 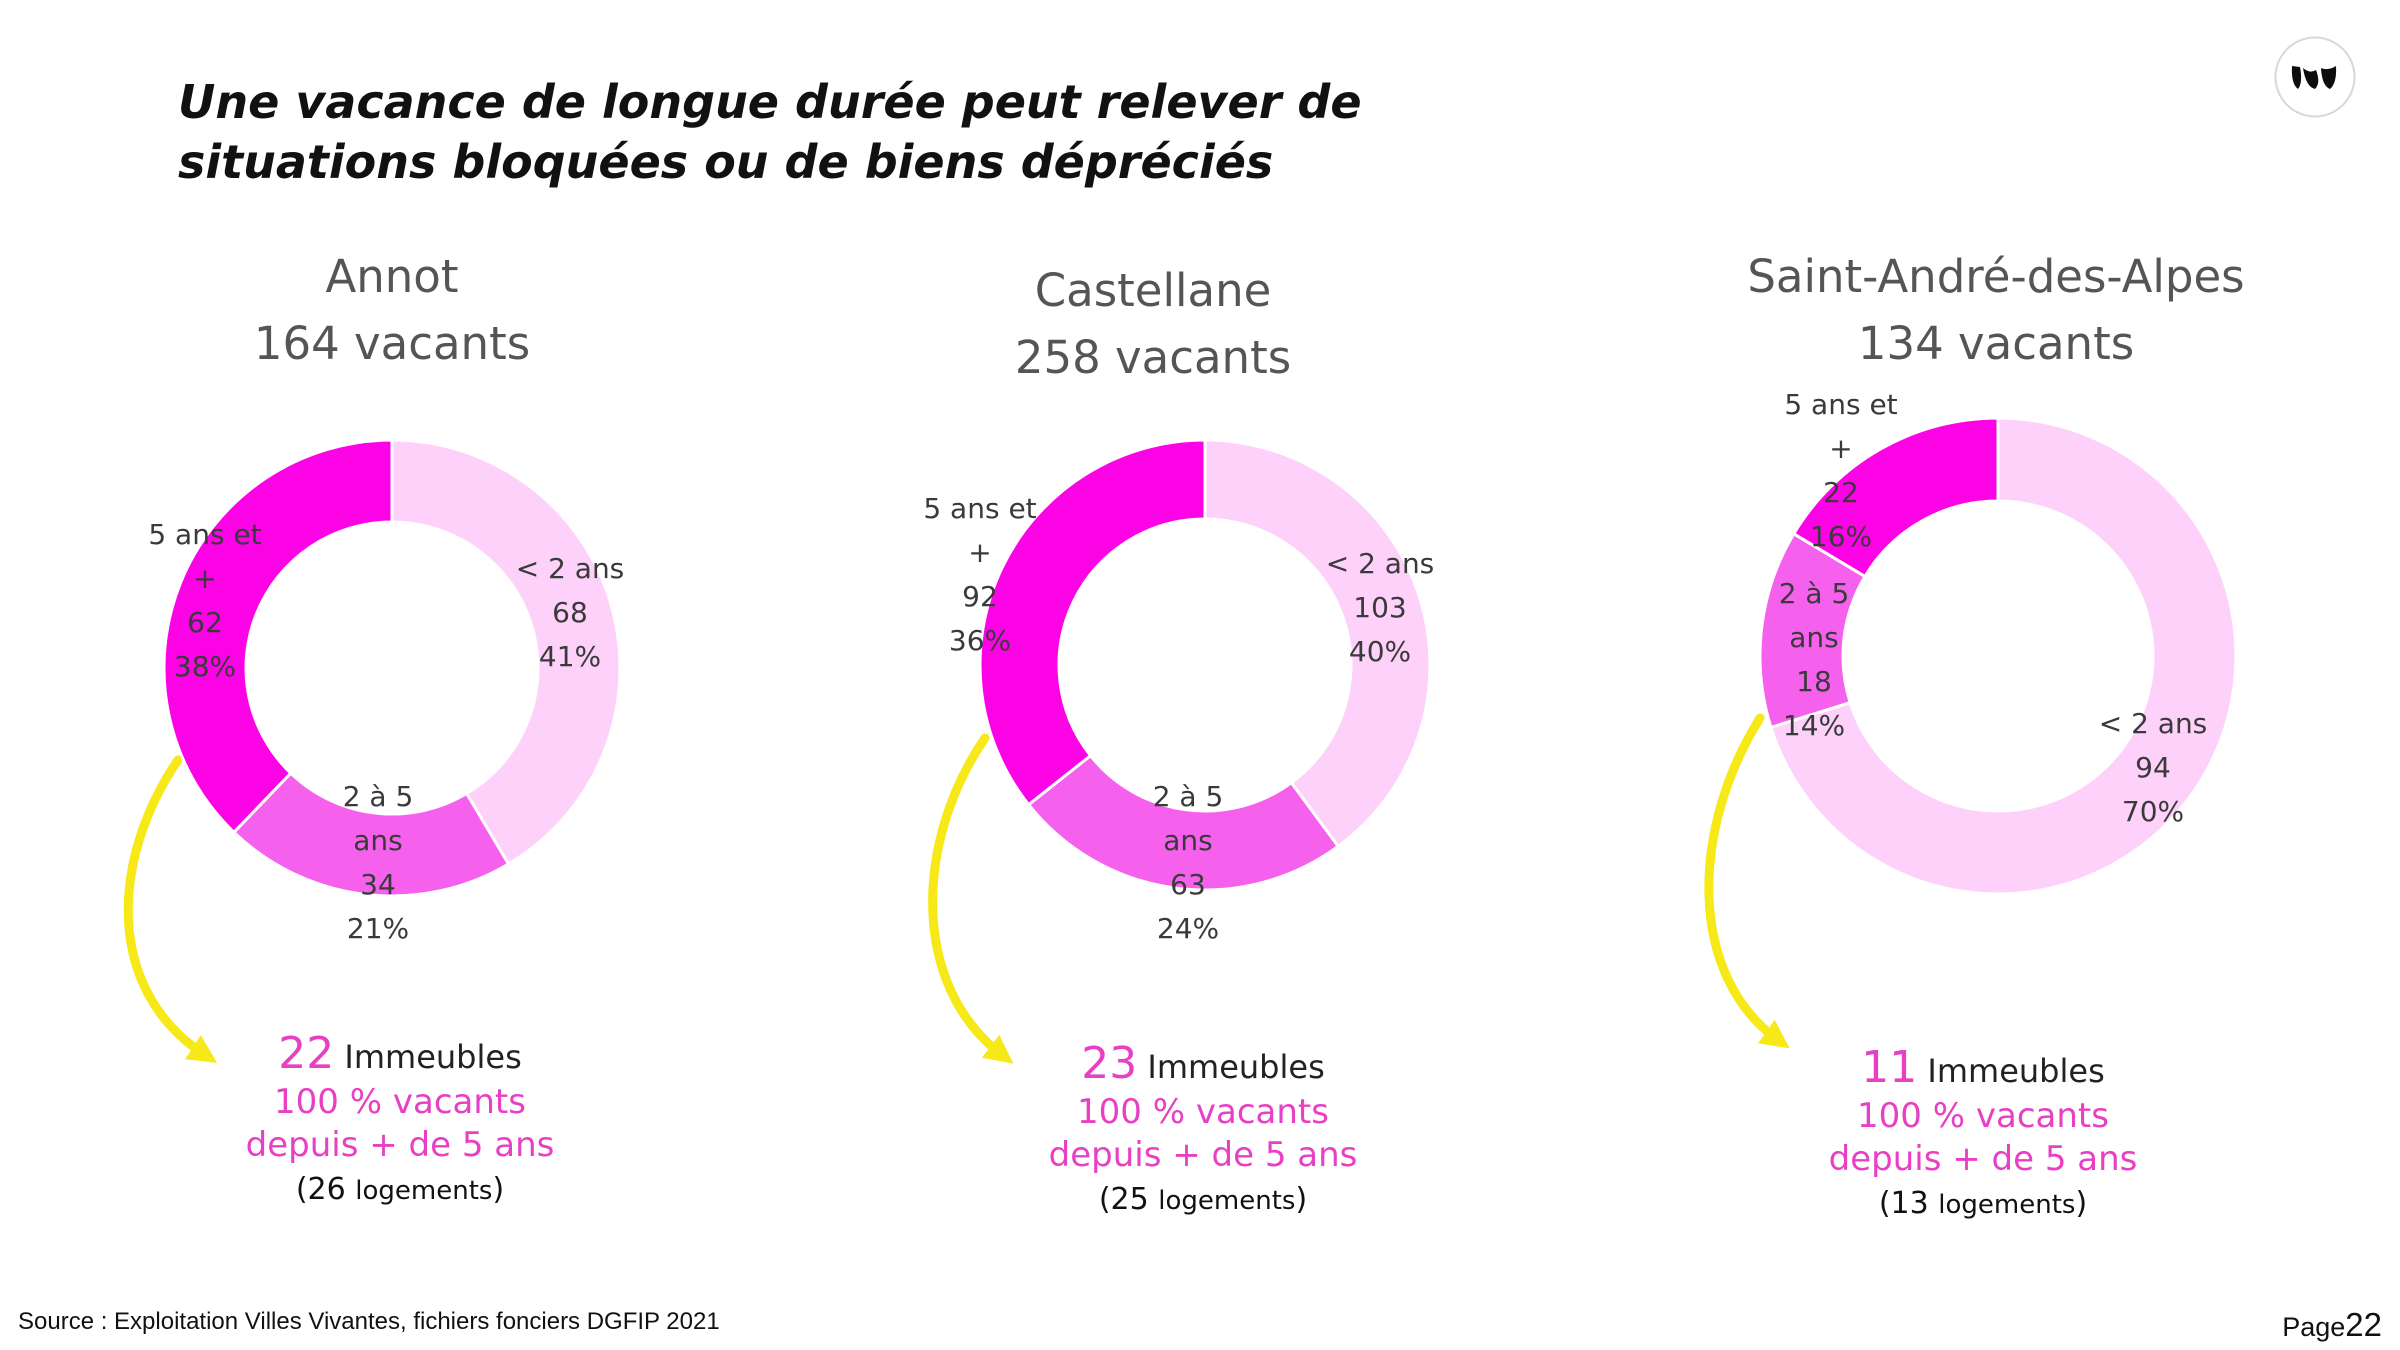 What do you see at coordinates (1747, 881) in the screenshot?
I see `callout-arrow-saint-andre` at bounding box center [1747, 881].